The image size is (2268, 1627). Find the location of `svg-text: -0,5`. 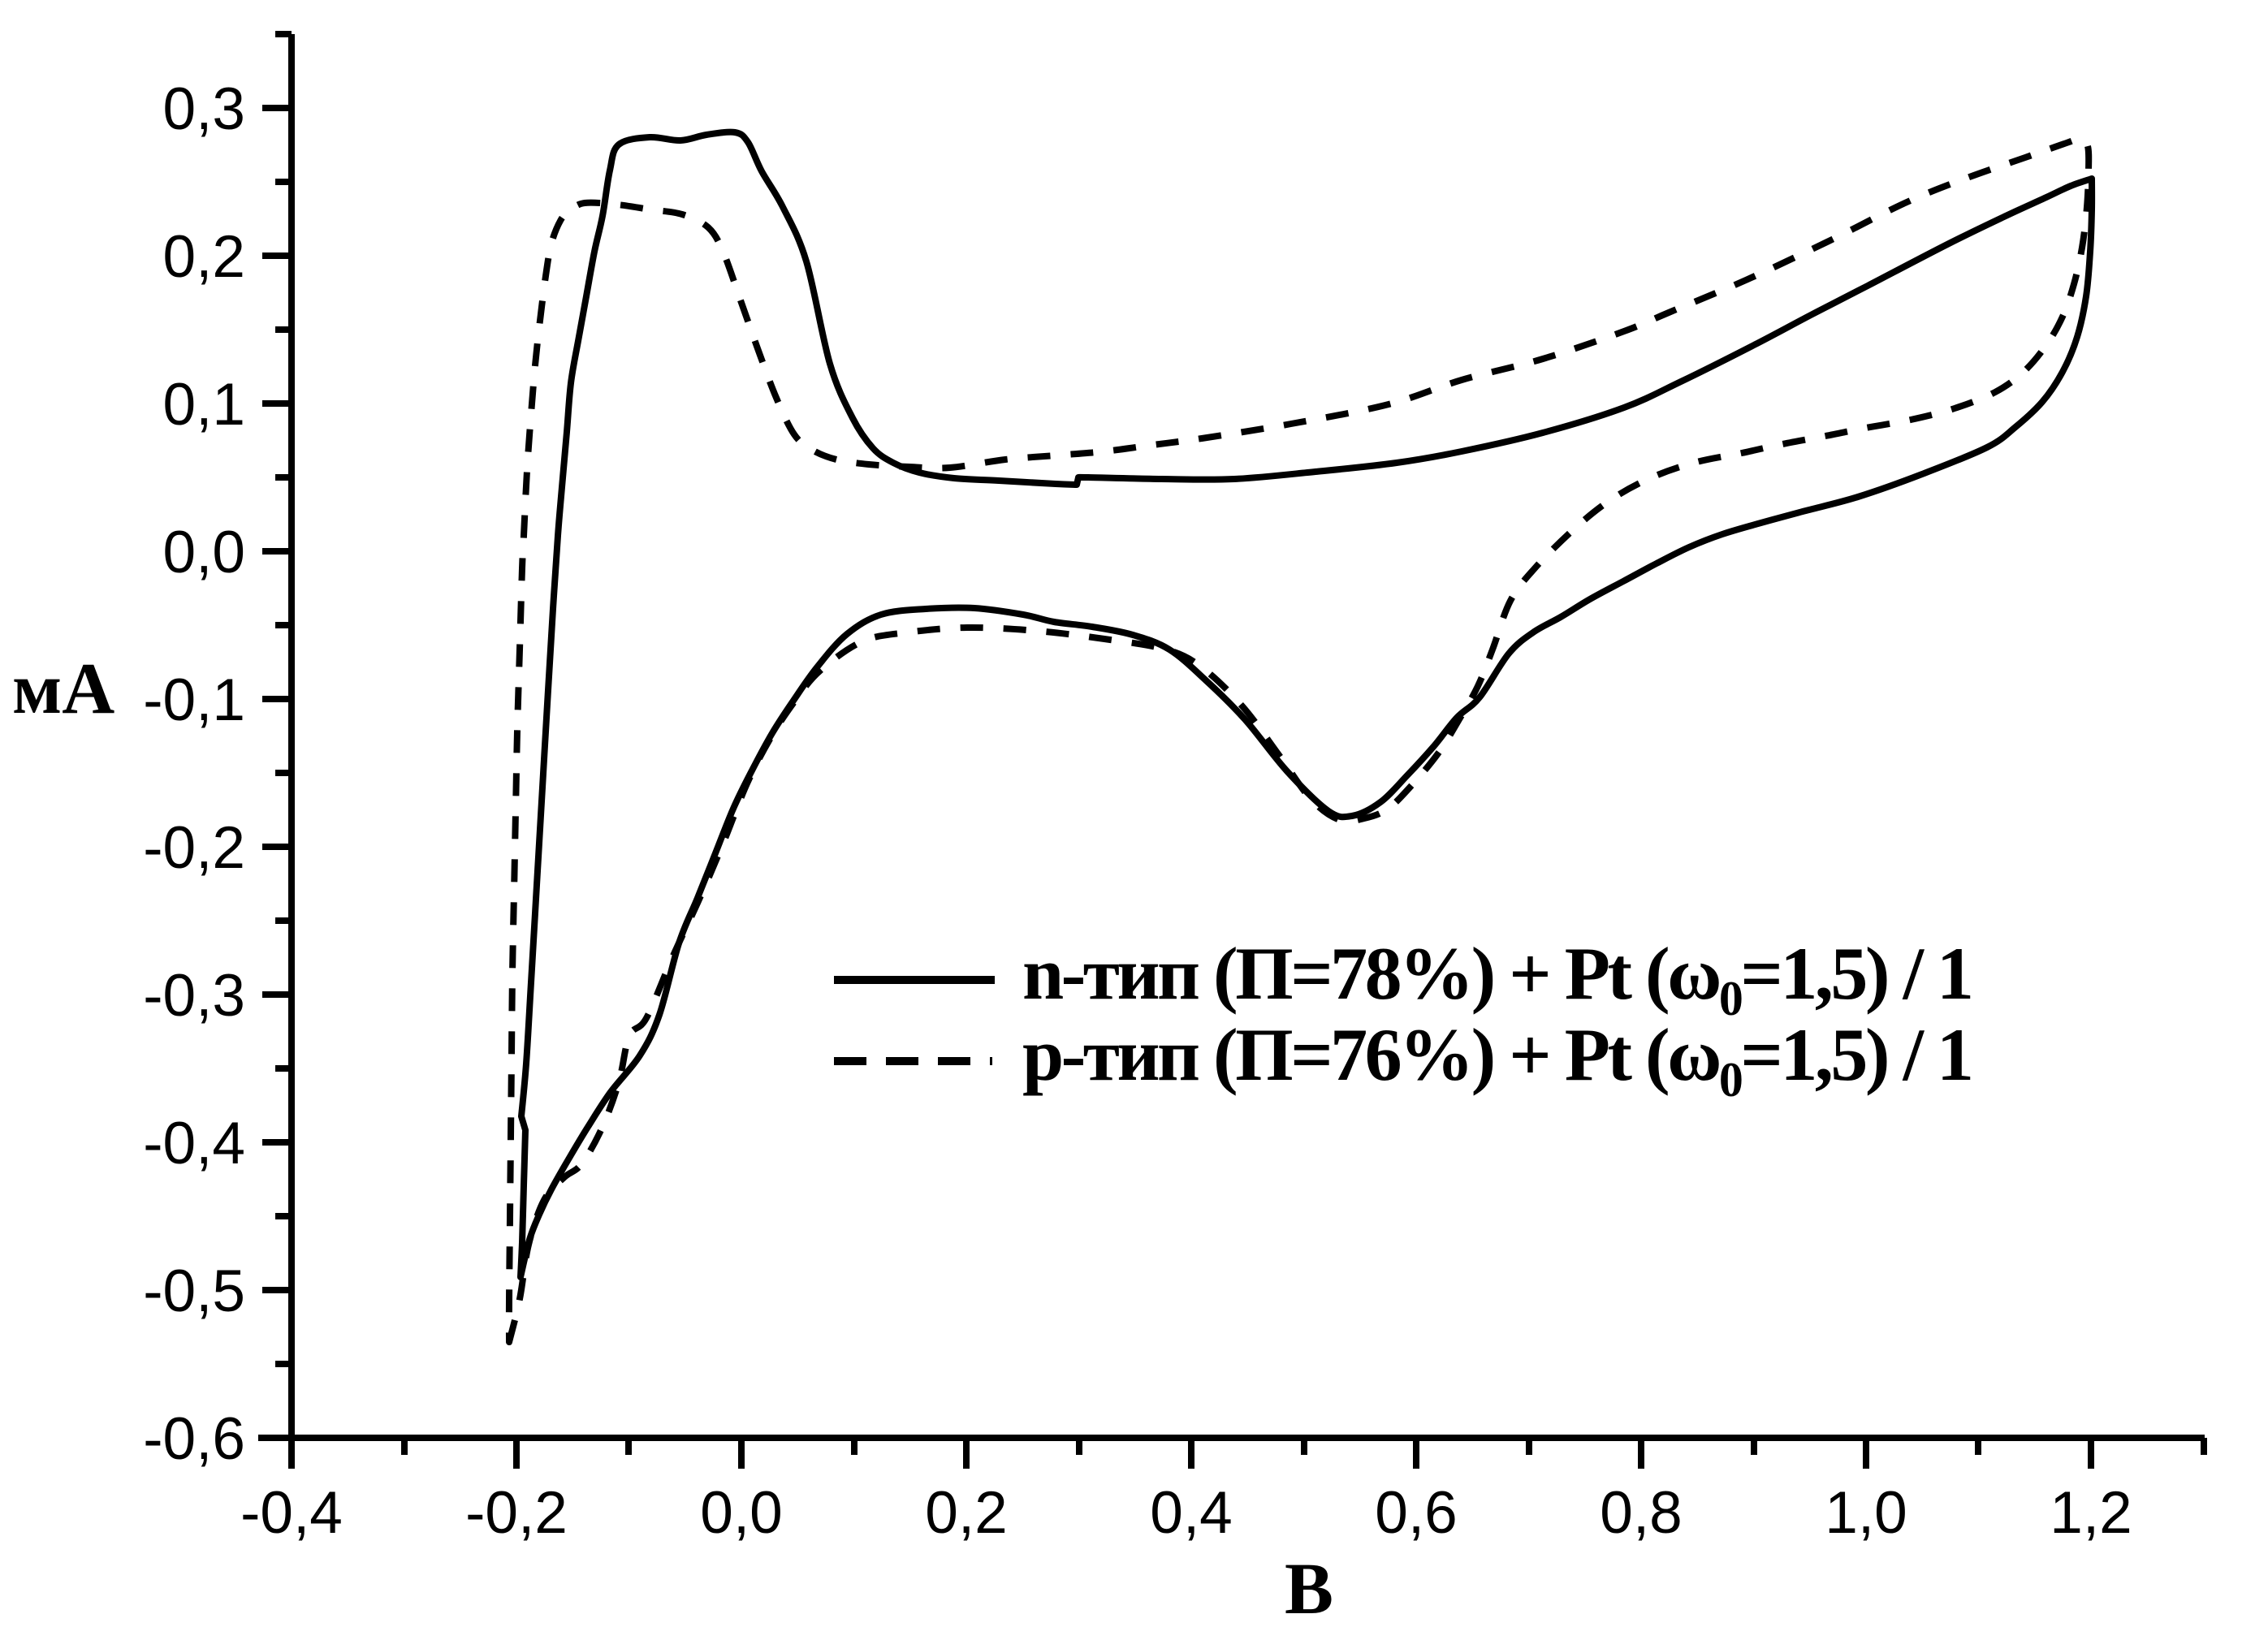

svg-text: -0,5 is located at coordinates (194, 1291).